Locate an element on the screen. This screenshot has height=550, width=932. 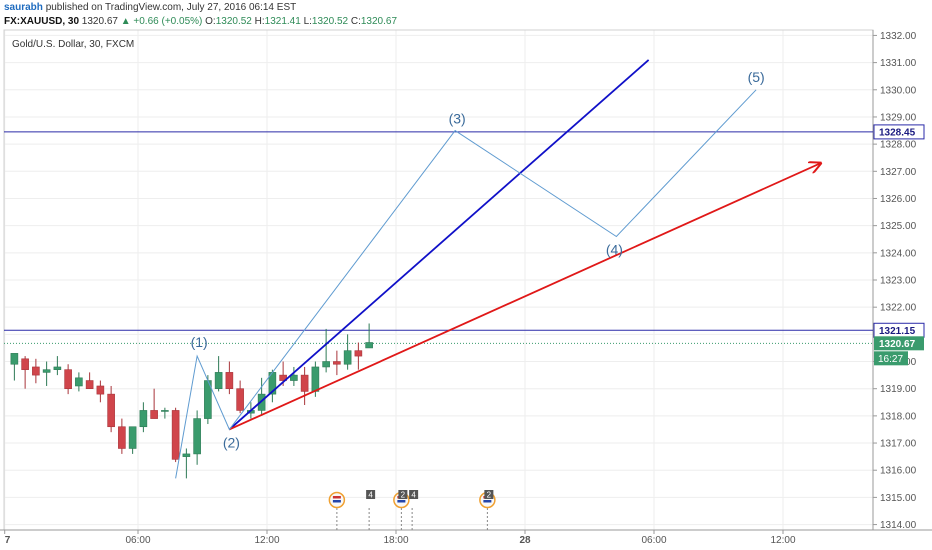
time-tick-label: 28 is located at coordinates (525, 540).